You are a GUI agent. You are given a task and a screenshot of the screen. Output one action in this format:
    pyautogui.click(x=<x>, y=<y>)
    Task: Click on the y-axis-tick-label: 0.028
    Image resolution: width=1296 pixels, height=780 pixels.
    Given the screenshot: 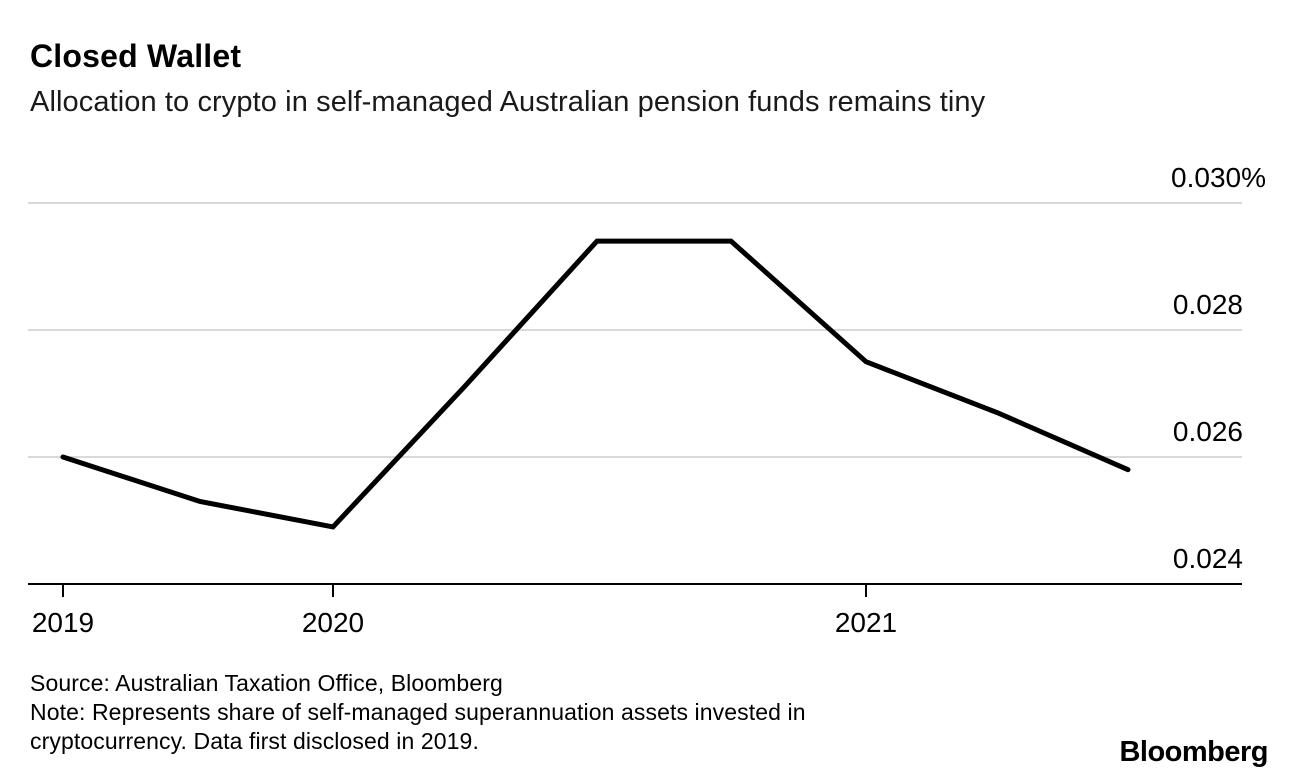 What is the action you would take?
    pyautogui.click(x=1208, y=304)
    